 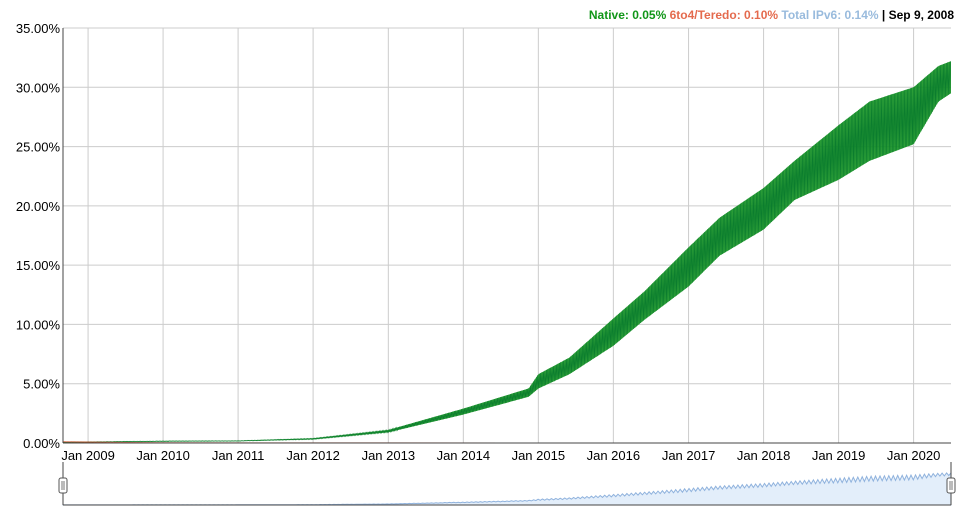 I want to click on range-selector, so click(x=507, y=484).